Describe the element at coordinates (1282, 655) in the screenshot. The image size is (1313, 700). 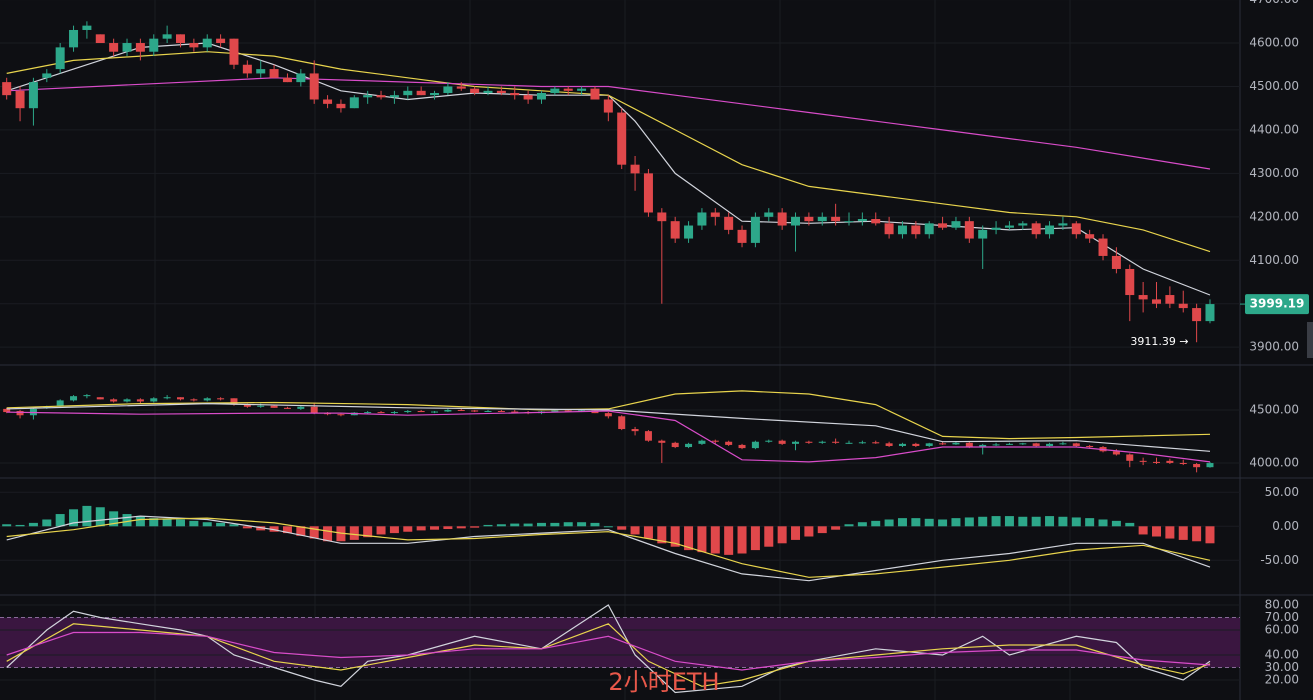
I see `y-tick-label: 40.00` at that location.